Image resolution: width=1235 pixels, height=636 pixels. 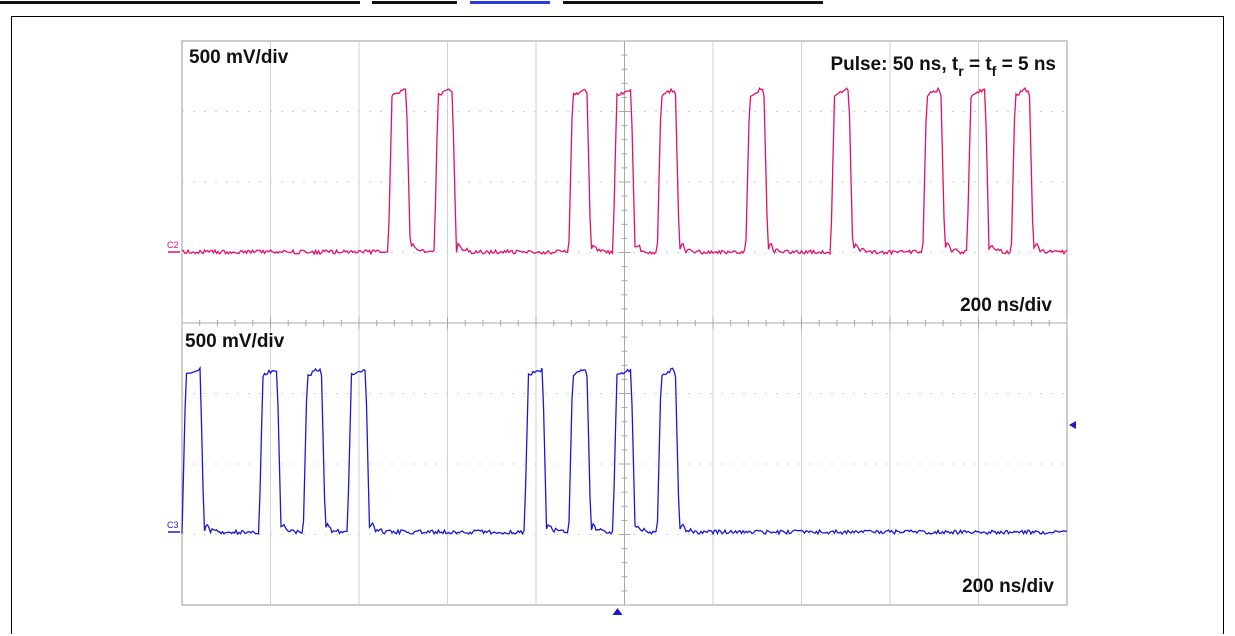 I want to click on pulse-annotation: Pulse: 50 ns, tr = tf = 5 ns, so click(x=943, y=66).